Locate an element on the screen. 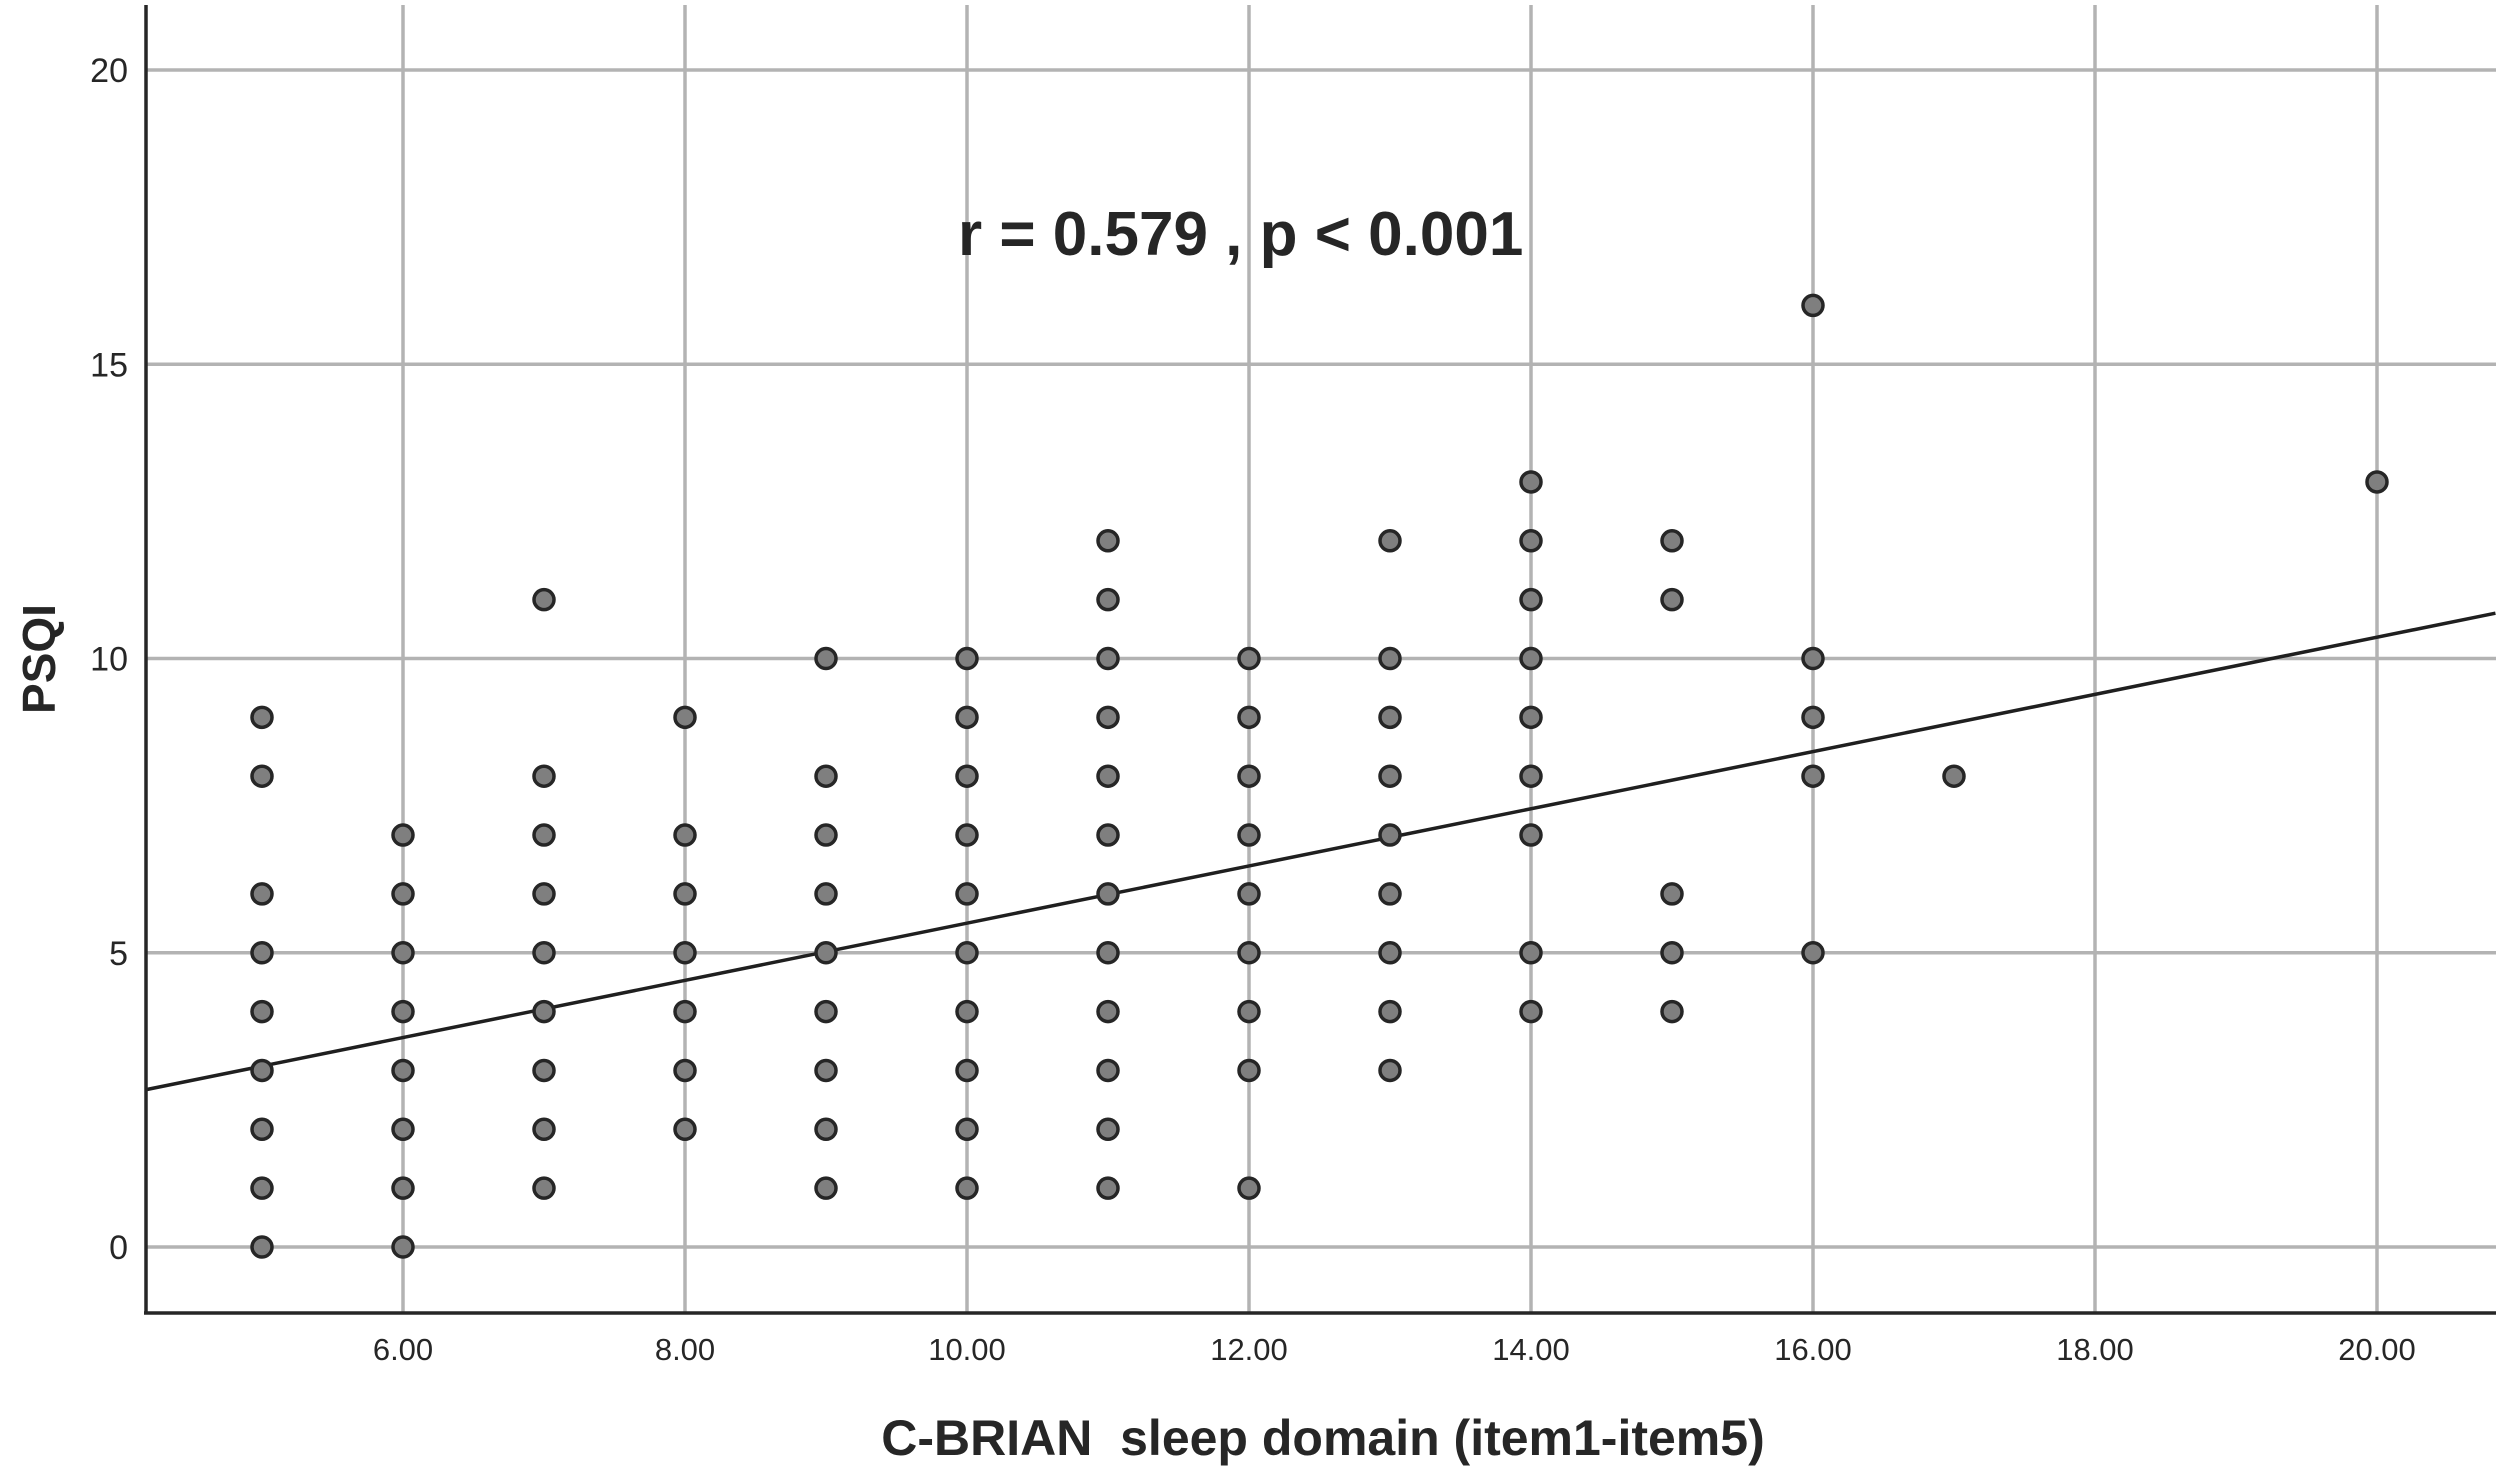 Image resolution: width=2500 pixels, height=1469 pixels. x-tick-label: 14.00 is located at coordinates (1531, 1349).